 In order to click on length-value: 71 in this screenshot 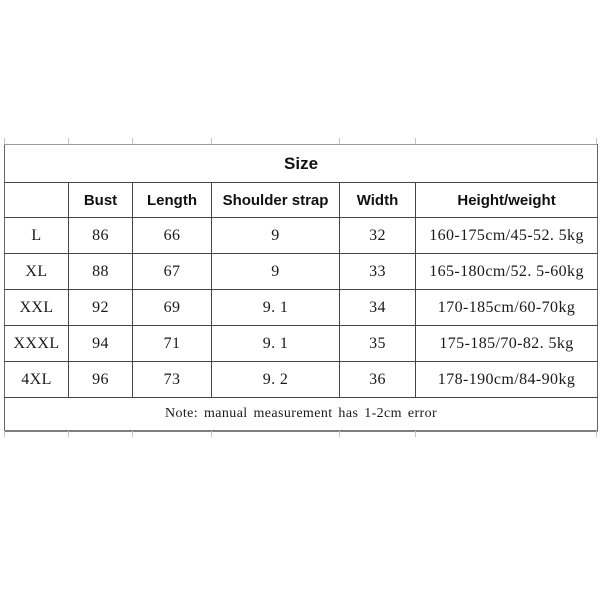, I will do `click(172, 343)`.